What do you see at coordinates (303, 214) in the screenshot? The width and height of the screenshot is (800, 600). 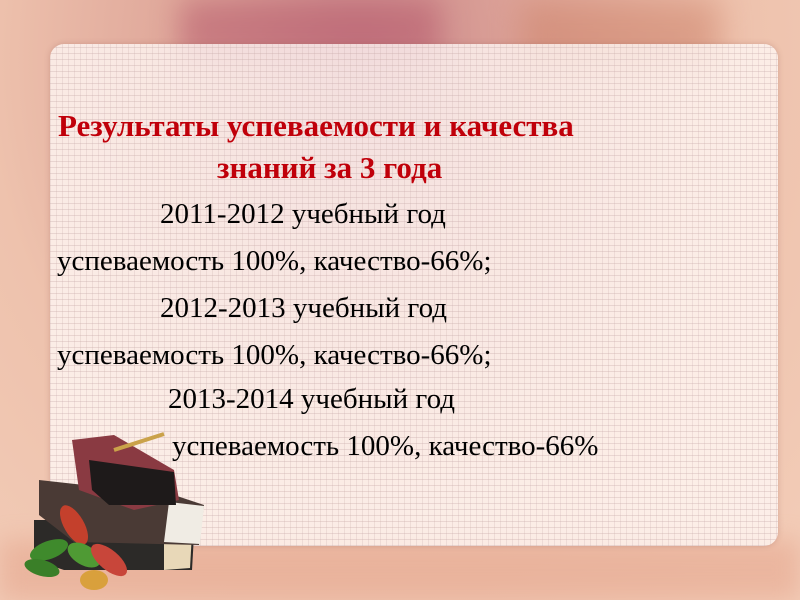 I see `year-label: 2011-2012 учебный год` at bounding box center [303, 214].